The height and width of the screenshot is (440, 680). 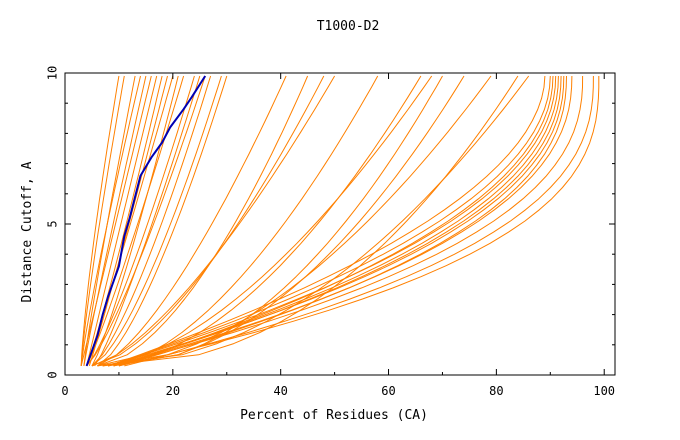 What do you see at coordinates (173, 391) in the screenshot?
I see `x-tick-label: 20` at bounding box center [173, 391].